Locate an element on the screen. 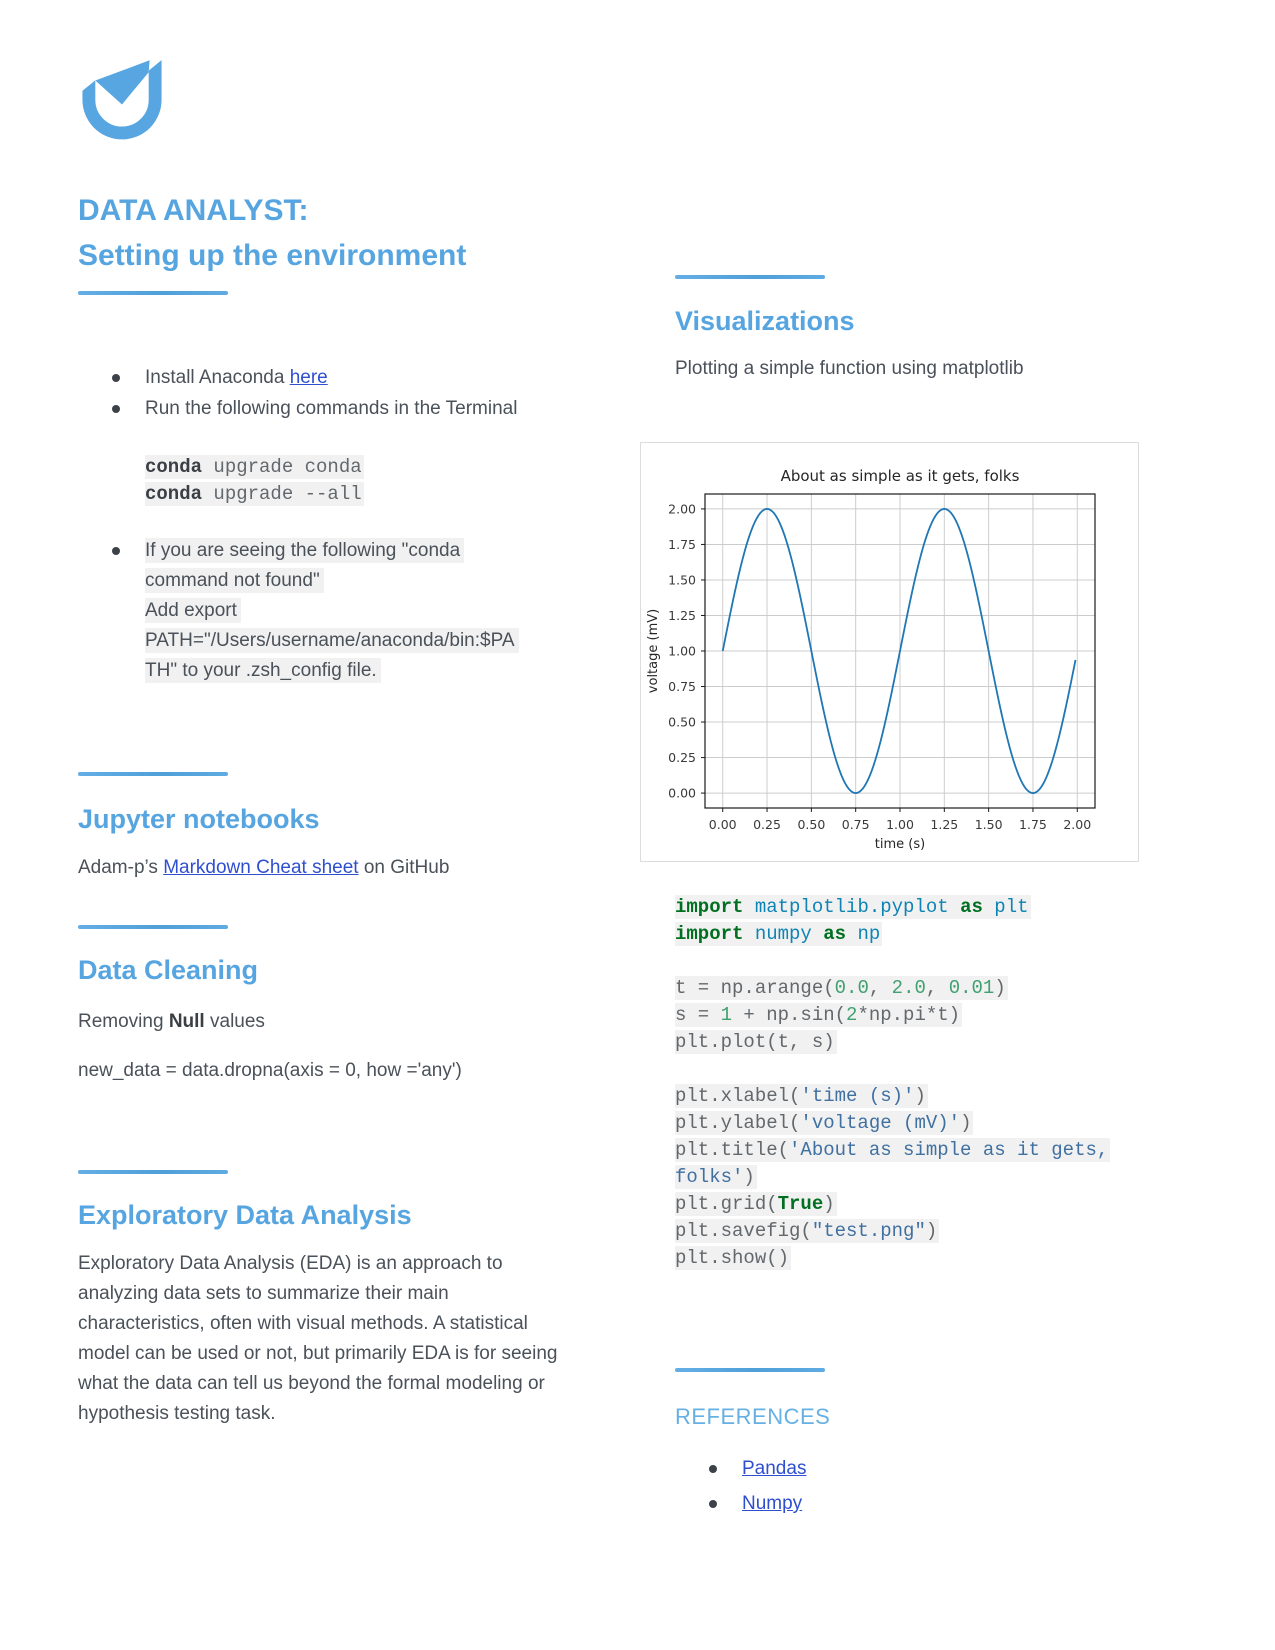 The width and height of the screenshot is (1275, 1650). anaconda-here-link: here is located at coordinates (308, 377).